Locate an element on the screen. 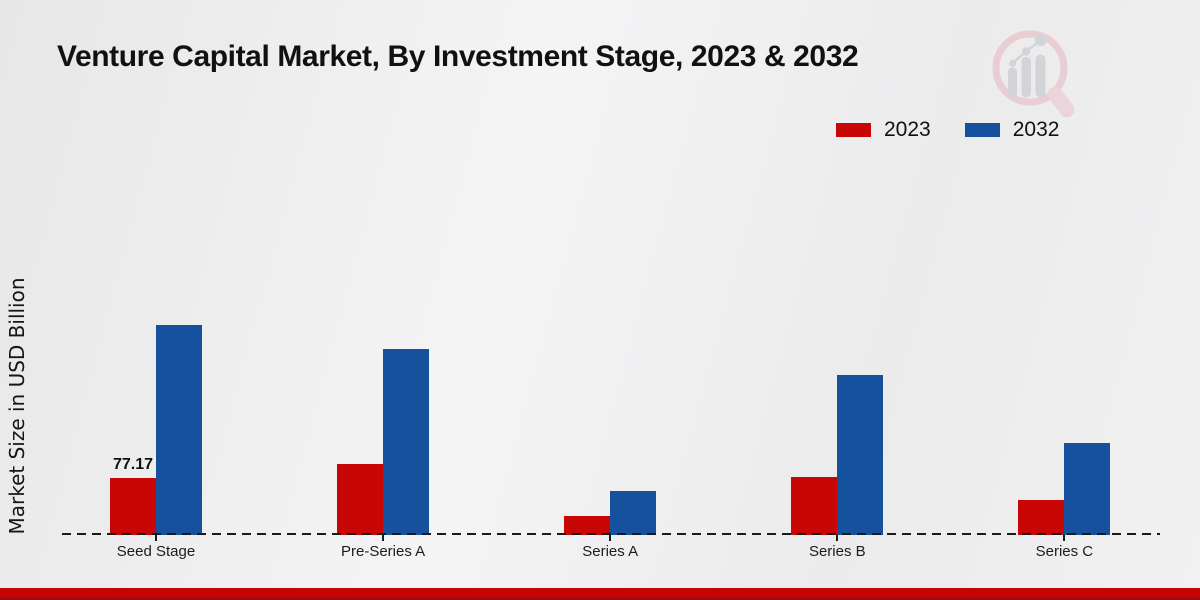  x-axis-tick-series-a is located at coordinates (610, 538).